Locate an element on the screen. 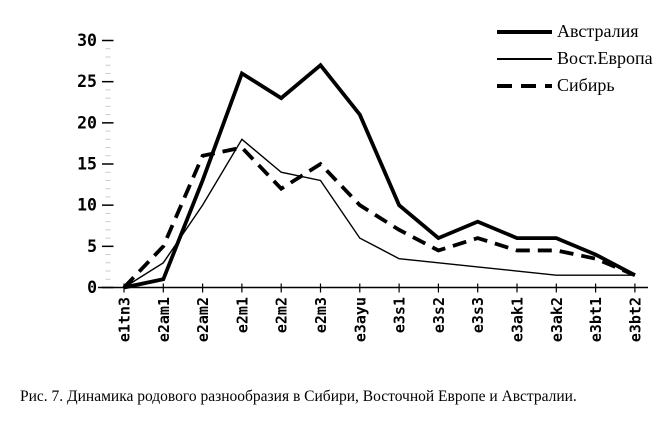 This screenshot has height=423, width=660. legend-item-east-europe: Вост.Европа is located at coordinates (575, 58).